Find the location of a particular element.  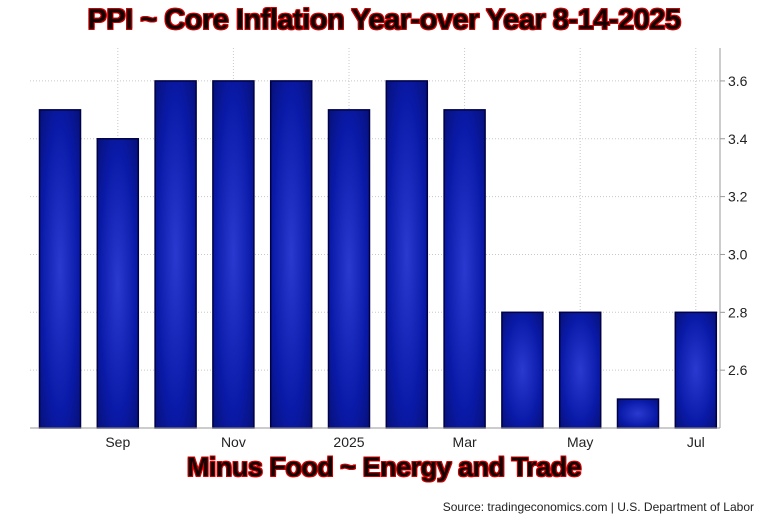

bar-jun is located at coordinates (638, 413).